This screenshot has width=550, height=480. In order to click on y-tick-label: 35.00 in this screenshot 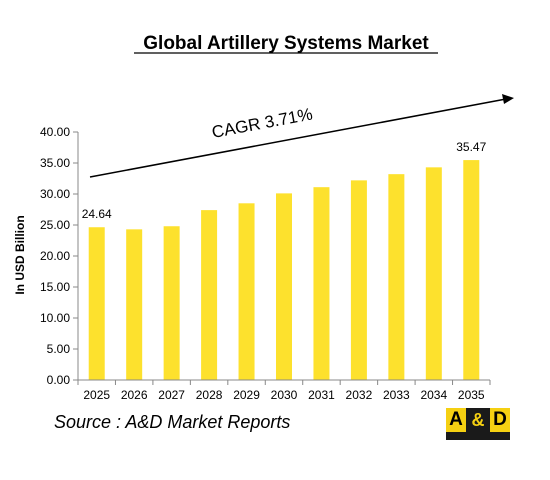, I will do `click(55, 163)`.